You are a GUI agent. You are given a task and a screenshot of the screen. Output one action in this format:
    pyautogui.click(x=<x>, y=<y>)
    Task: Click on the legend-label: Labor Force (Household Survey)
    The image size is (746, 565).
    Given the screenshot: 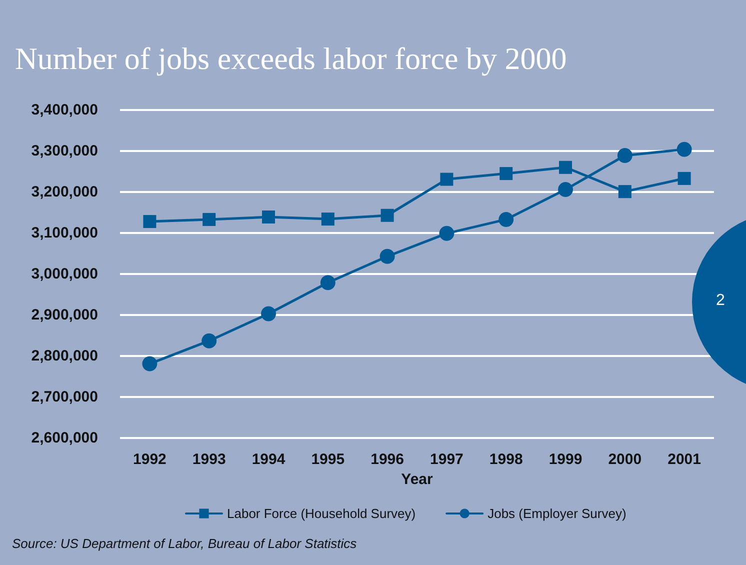 What is the action you would take?
    pyautogui.click(x=321, y=513)
    